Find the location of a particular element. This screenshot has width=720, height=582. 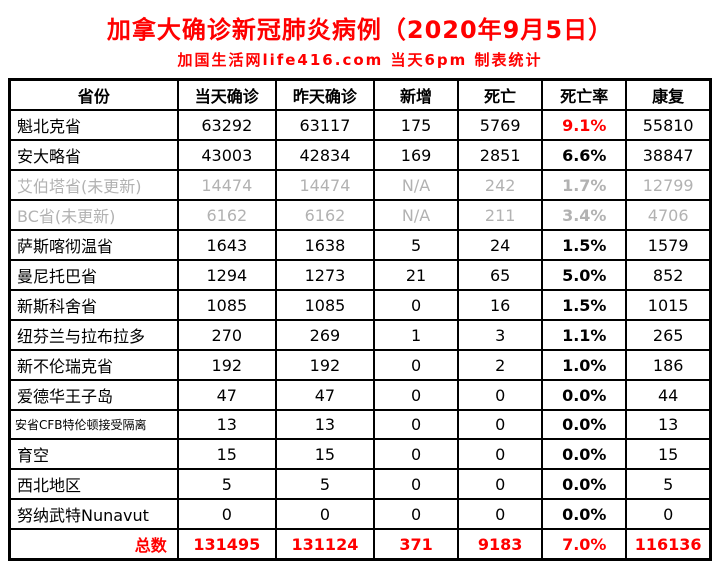

value-cell: 5.0% is located at coordinates (584, 275).